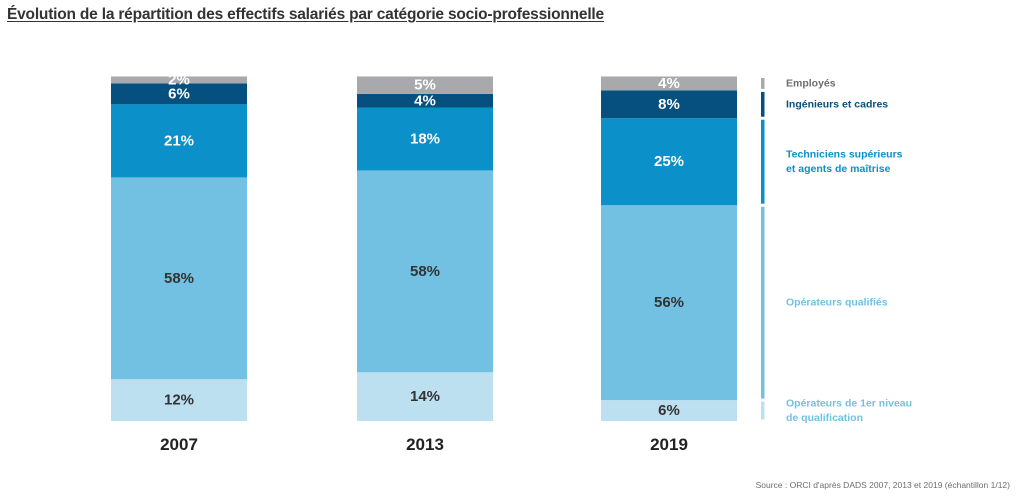 The image size is (1024, 500). I want to click on x-axis-labels: 2007 2013 2019, so click(424, 444).